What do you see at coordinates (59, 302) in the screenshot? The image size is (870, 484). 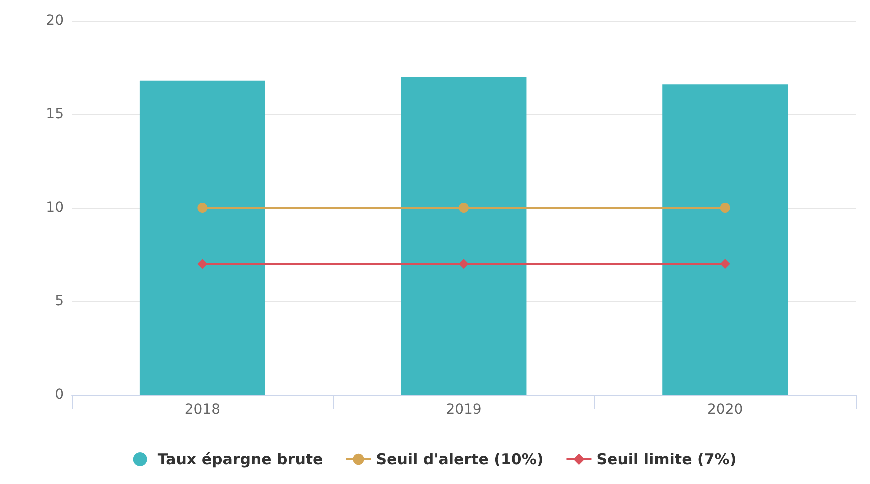 I see `y-tick-label: 5` at bounding box center [59, 302].